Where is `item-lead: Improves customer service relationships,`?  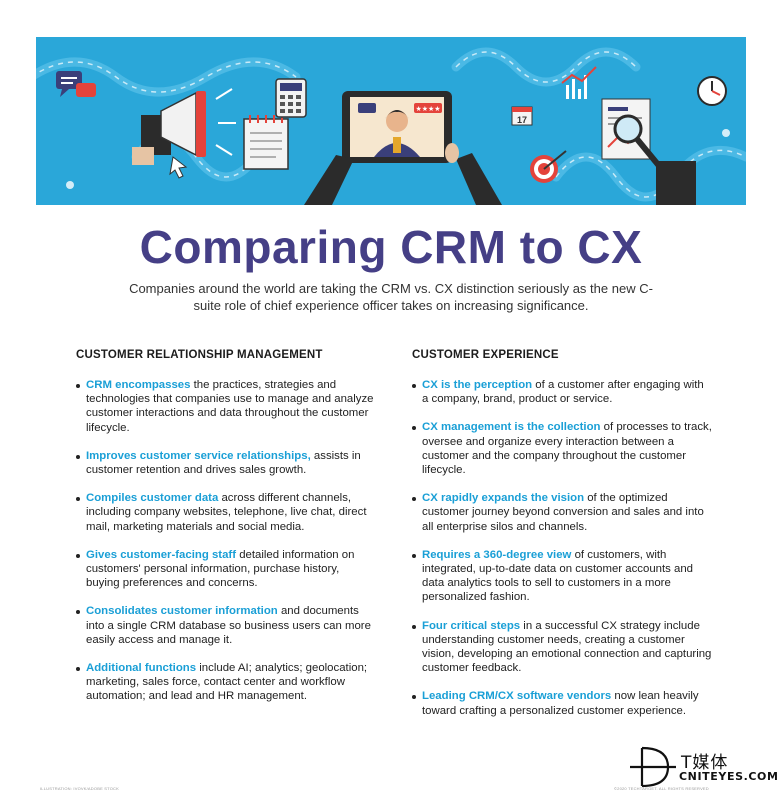 item-lead: Improves customer service relationships, is located at coordinates (198, 455).